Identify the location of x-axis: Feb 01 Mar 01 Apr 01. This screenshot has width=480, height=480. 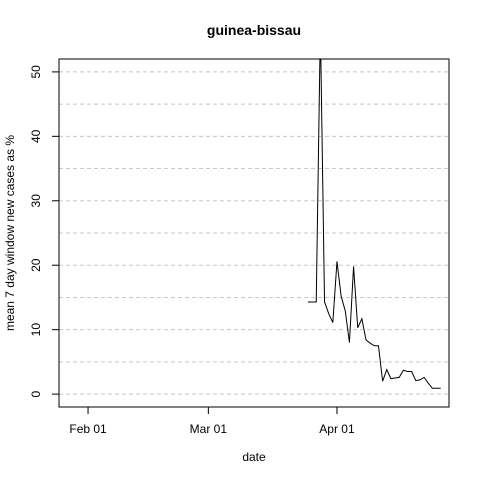
(212, 421).